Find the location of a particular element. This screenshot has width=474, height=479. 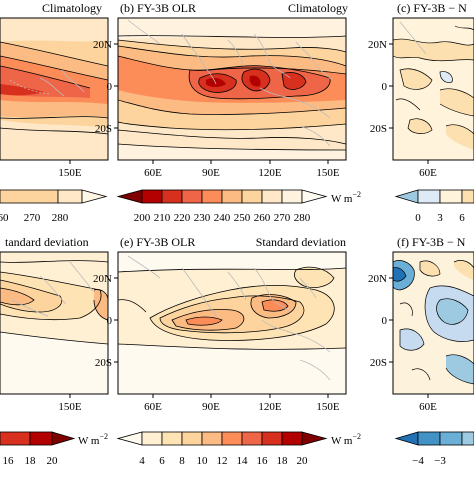

panel-a-cbar-tick-2: 280 is located at coordinates (60, 218).